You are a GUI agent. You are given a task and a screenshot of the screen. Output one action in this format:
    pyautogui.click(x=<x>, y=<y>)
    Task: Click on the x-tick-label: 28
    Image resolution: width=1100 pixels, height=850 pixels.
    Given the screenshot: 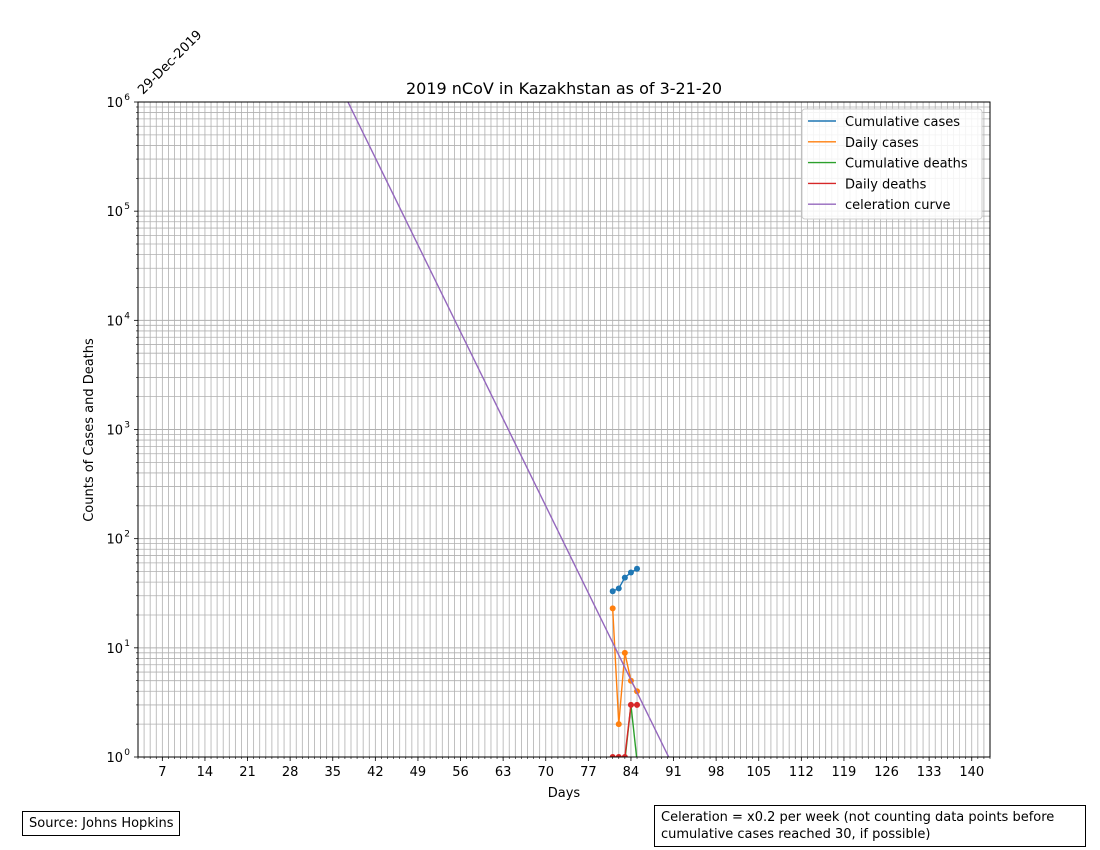 What is the action you would take?
    pyautogui.click(x=290, y=772)
    